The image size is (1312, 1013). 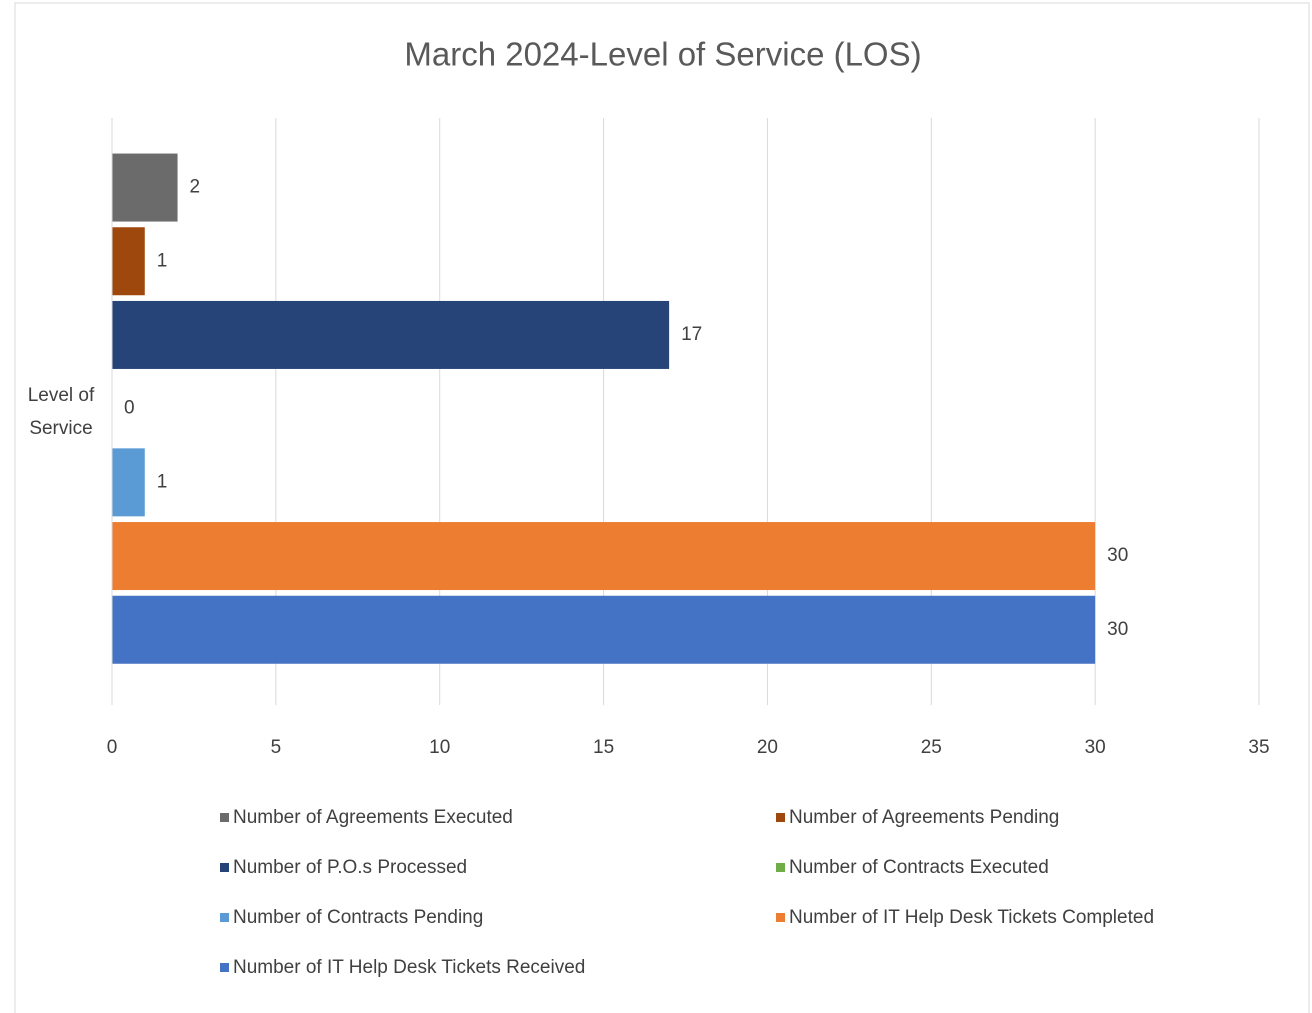 What do you see at coordinates (924, 817) in the screenshot?
I see `legend-label: Number of Agreements Pending` at bounding box center [924, 817].